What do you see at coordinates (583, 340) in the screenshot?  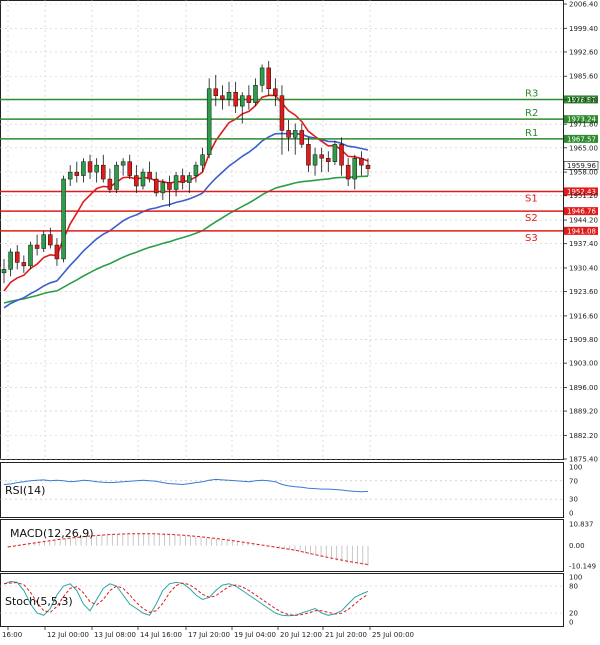 I see `price-tick-label: 1909.80` at bounding box center [583, 340].